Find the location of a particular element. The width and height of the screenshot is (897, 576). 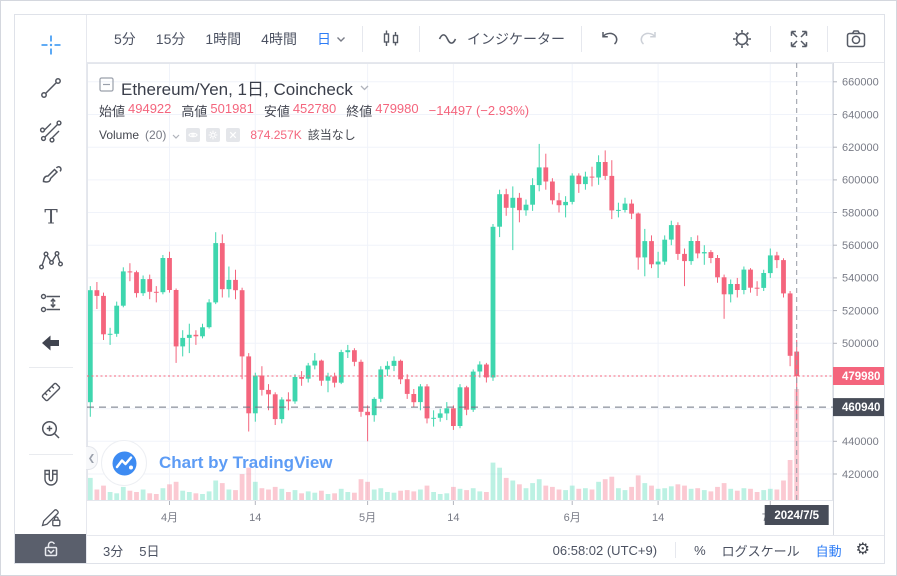

lock-drawings-button is located at coordinates (51, 517).